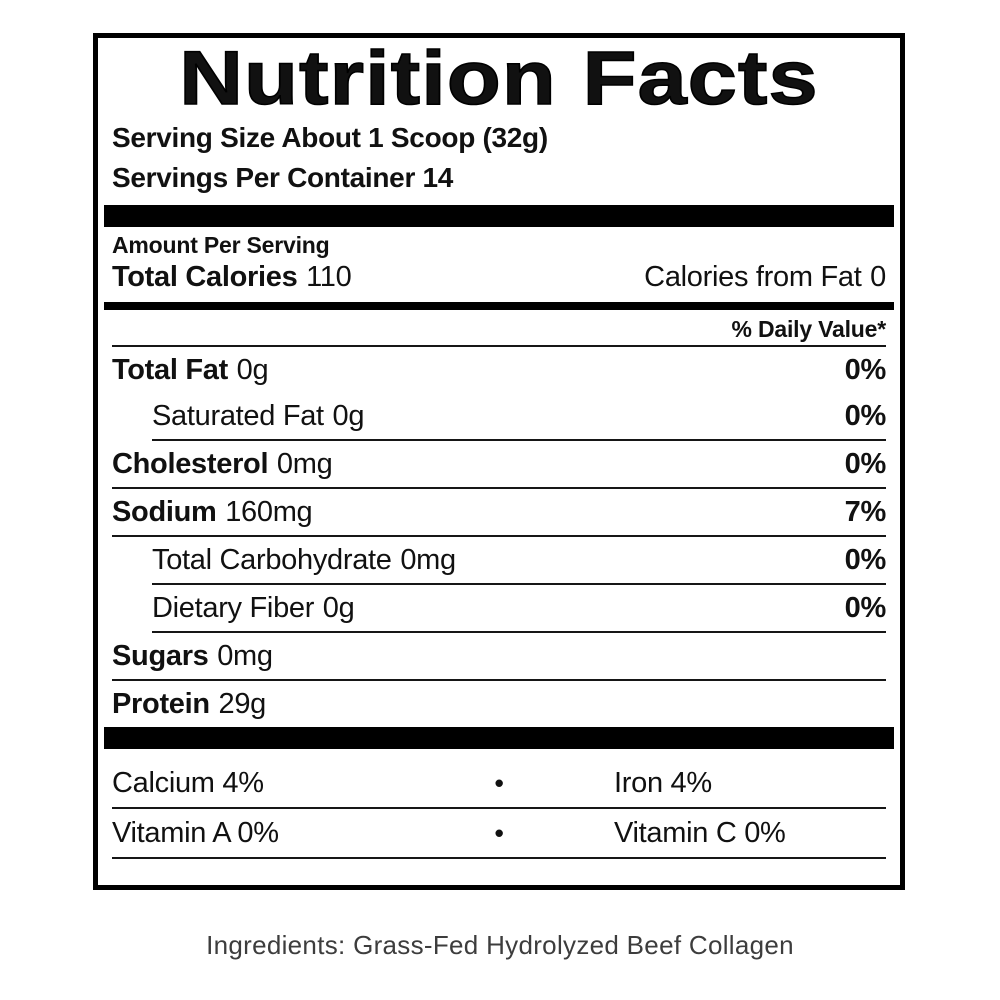  I want to click on total-calories-label: Total Calories, so click(205, 276).